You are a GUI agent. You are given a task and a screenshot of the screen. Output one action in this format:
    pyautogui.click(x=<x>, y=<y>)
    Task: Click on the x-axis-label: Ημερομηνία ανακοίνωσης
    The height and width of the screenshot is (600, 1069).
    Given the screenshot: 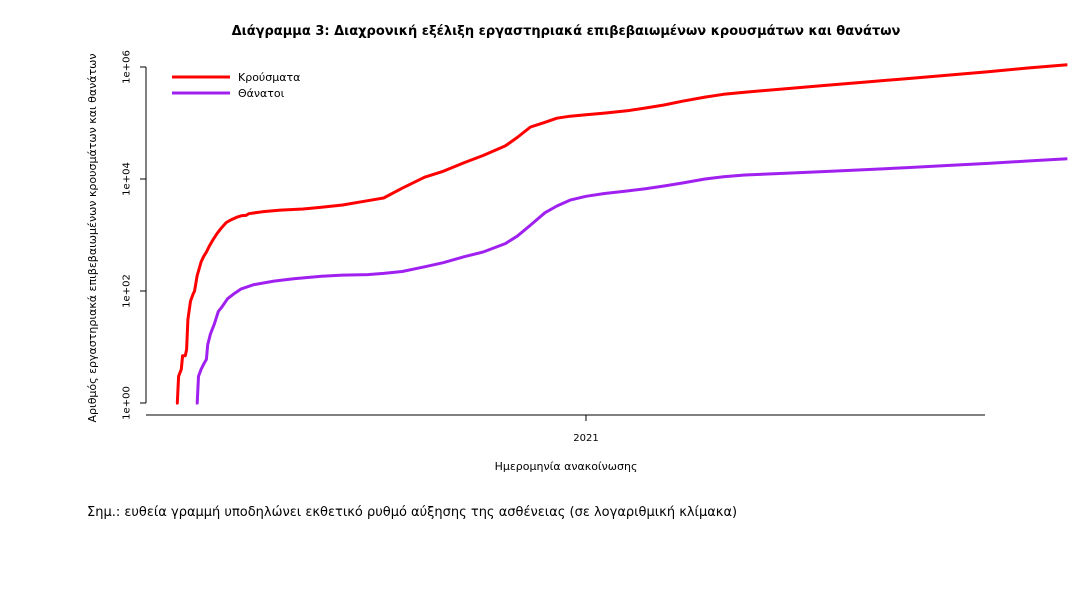 What is the action you would take?
    pyautogui.click(x=566, y=466)
    